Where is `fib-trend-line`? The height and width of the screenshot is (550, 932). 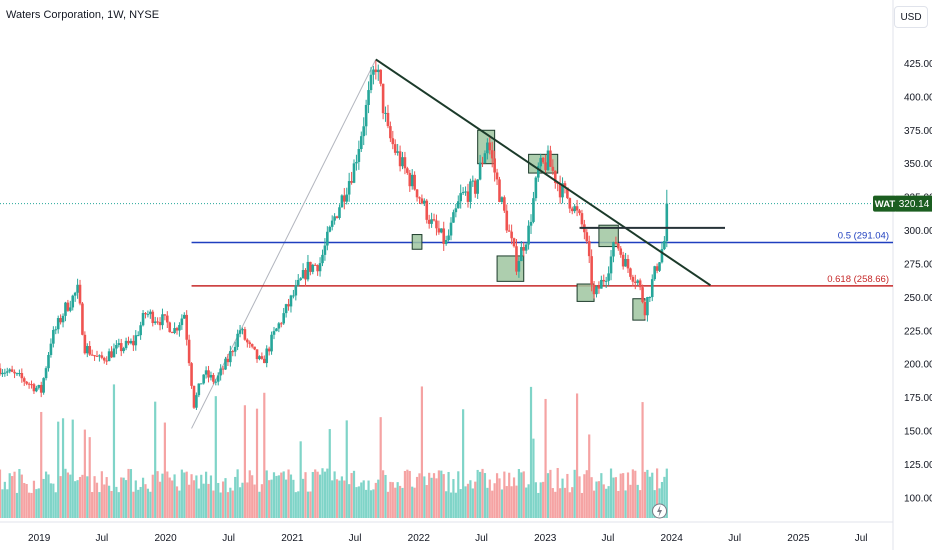 fib-trend-line is located at coordinates (284, 244).